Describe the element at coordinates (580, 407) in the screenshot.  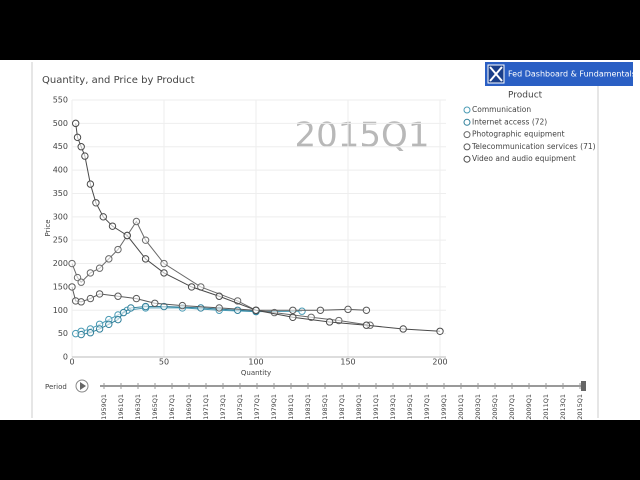
I see `period-tick-label: 2015Q1` at that location.